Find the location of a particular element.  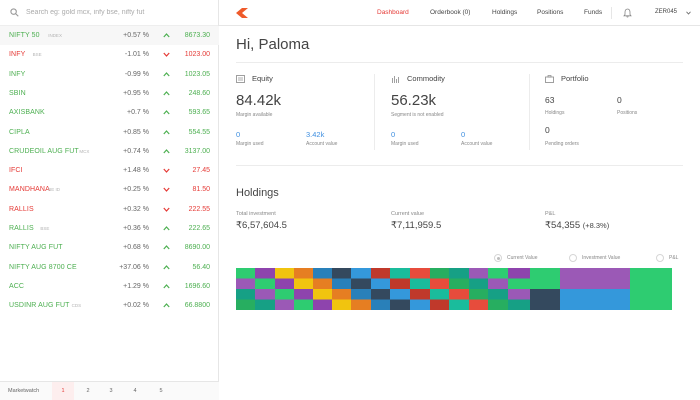

chevron-down-icon is located at coordinates (688, 13).